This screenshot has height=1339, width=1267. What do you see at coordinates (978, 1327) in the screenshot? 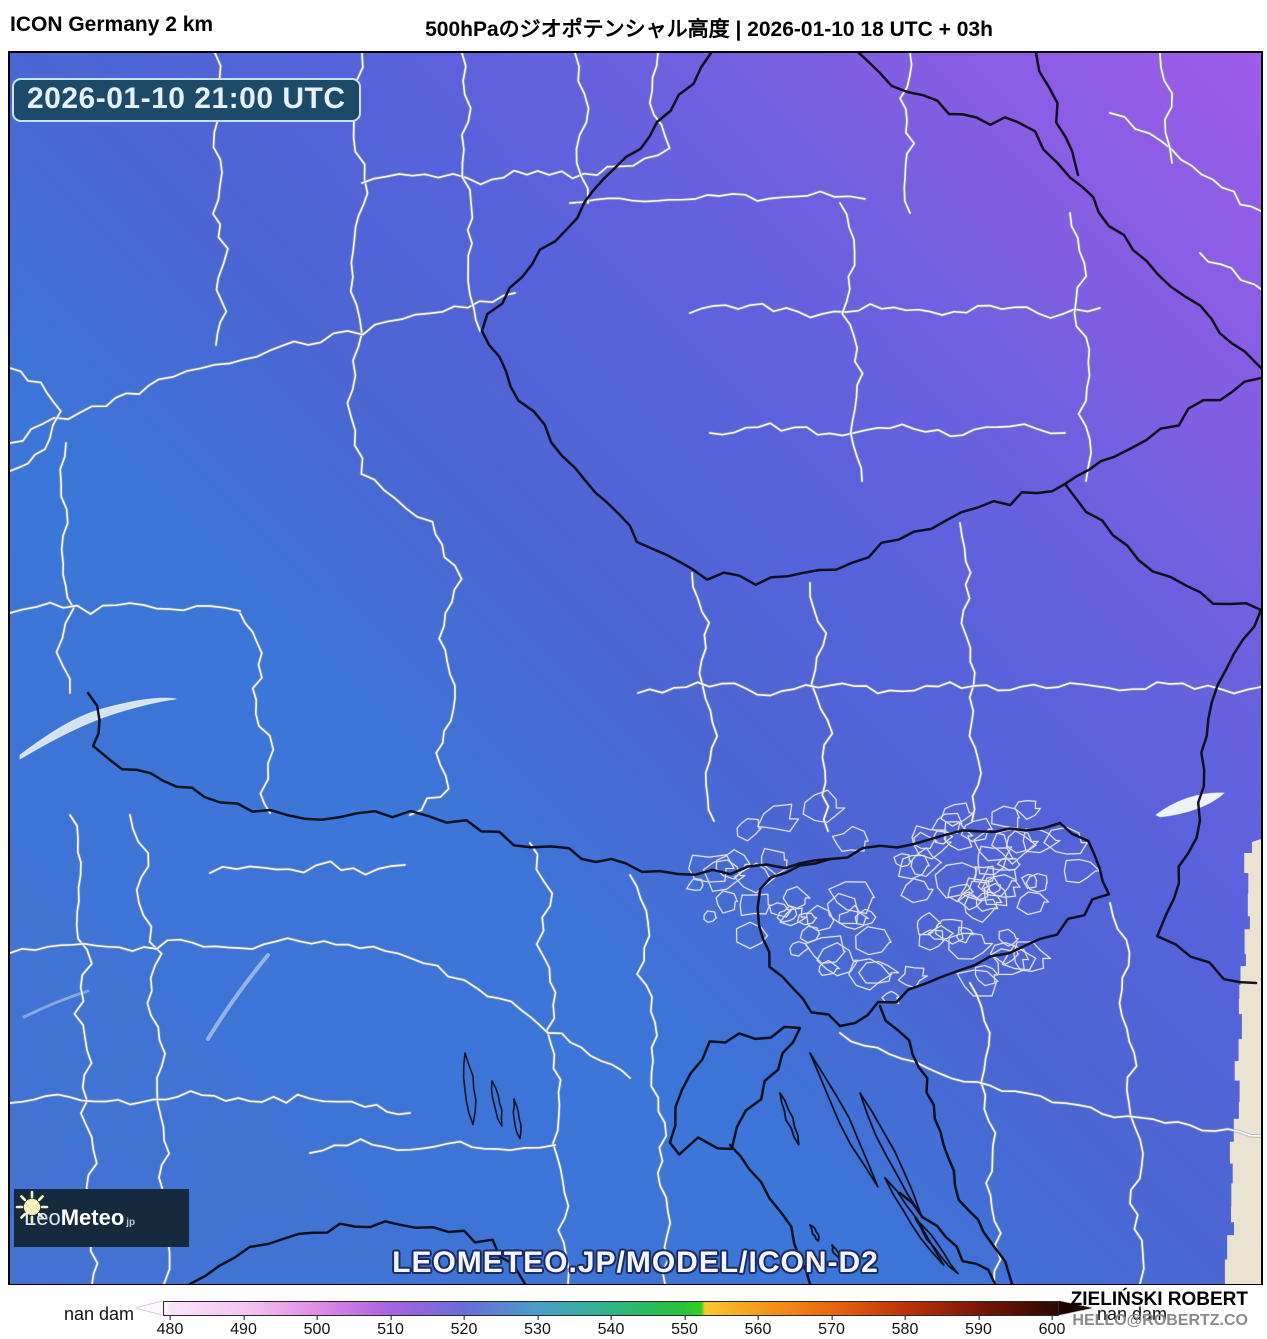
I see `colorbar-tick: 590` at bounding box center [978, 1327].